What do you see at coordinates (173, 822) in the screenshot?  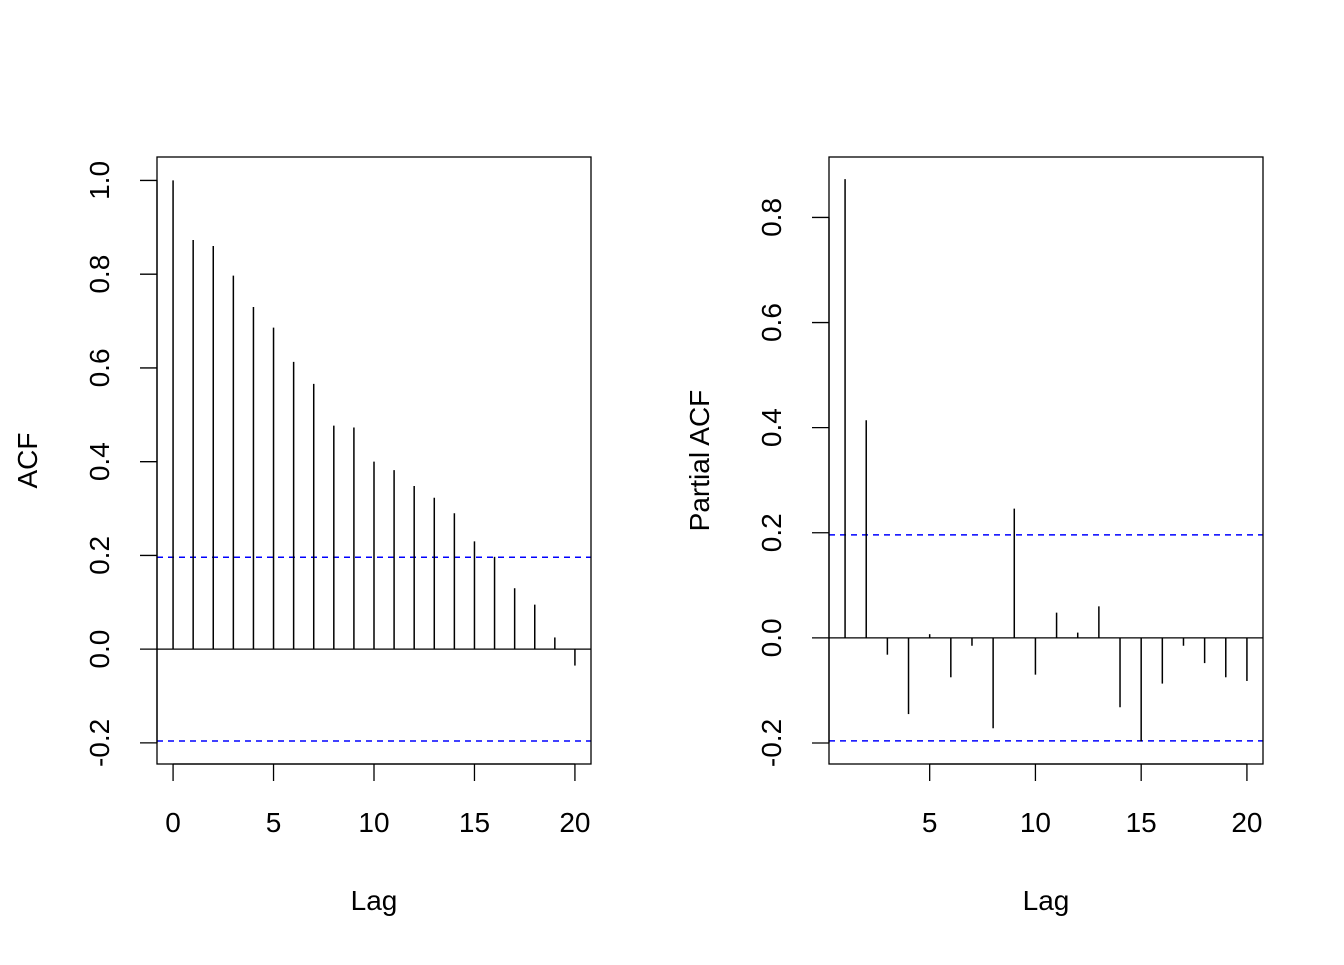 I see `acf-x-tick-label-0: 0` at bounding box center [173, 822].